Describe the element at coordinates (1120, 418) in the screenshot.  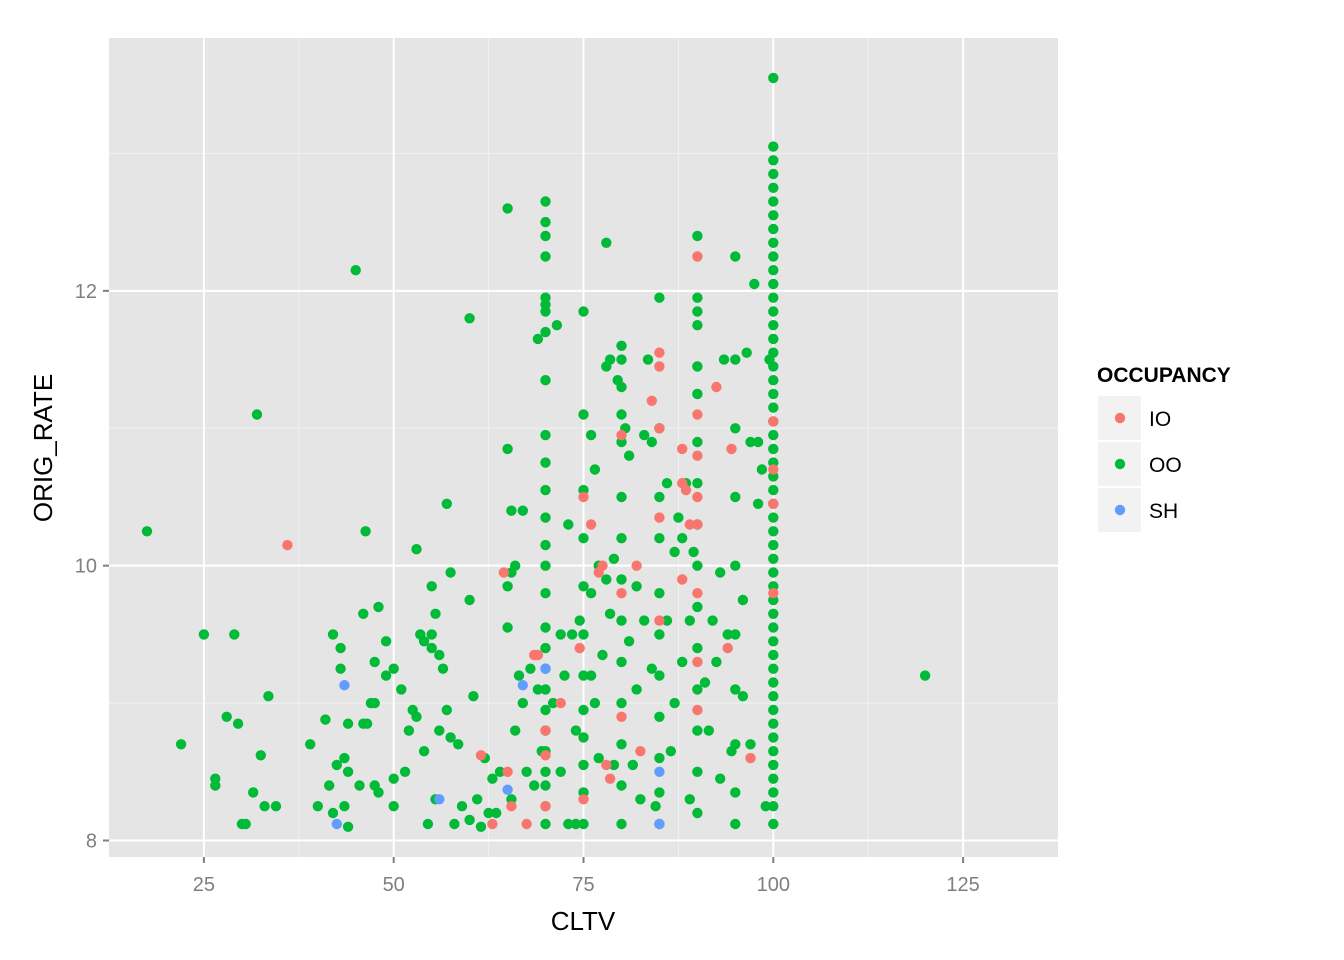
I see `legend-swatch-io` at that location.